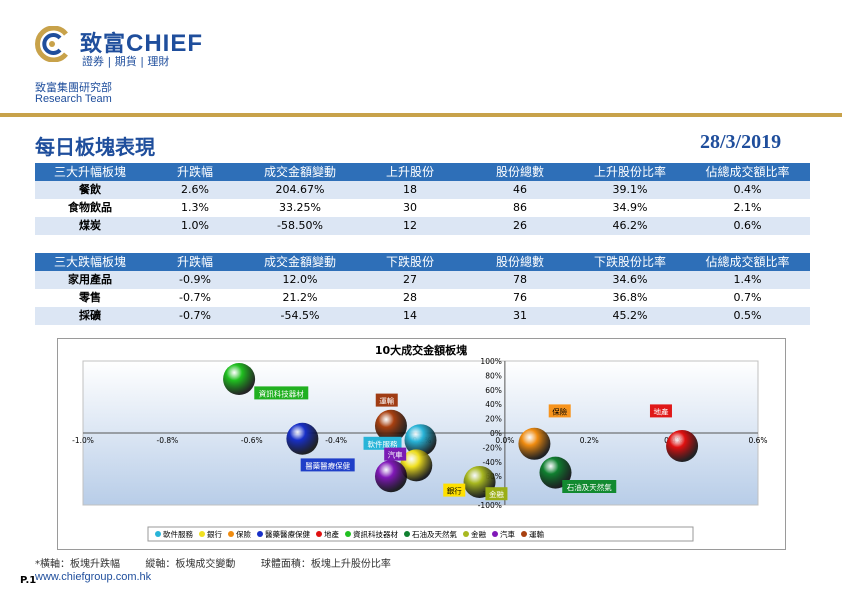 Image resolution: width=842 pixels, height=595 pixels. What do you see at coordinates (90, 208) in the screenshot?
I see `sector-name: 食物飲品` at bounding box center [90, 208].